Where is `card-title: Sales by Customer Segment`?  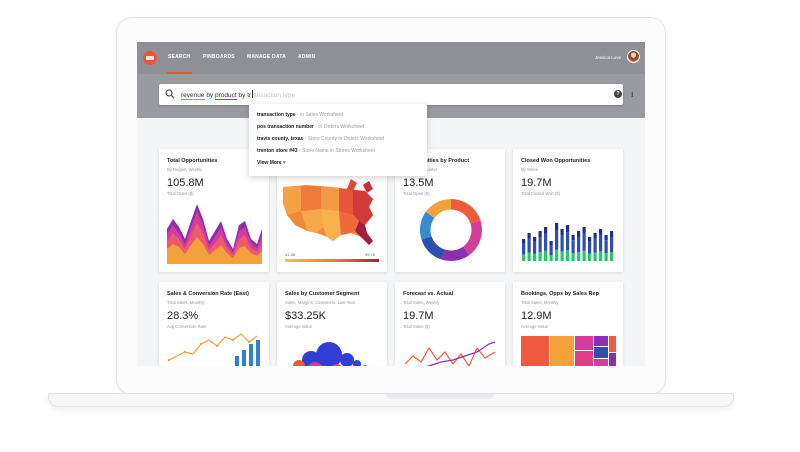
card-title: Sales by Customer Segment is located at coordinates (322, 294).